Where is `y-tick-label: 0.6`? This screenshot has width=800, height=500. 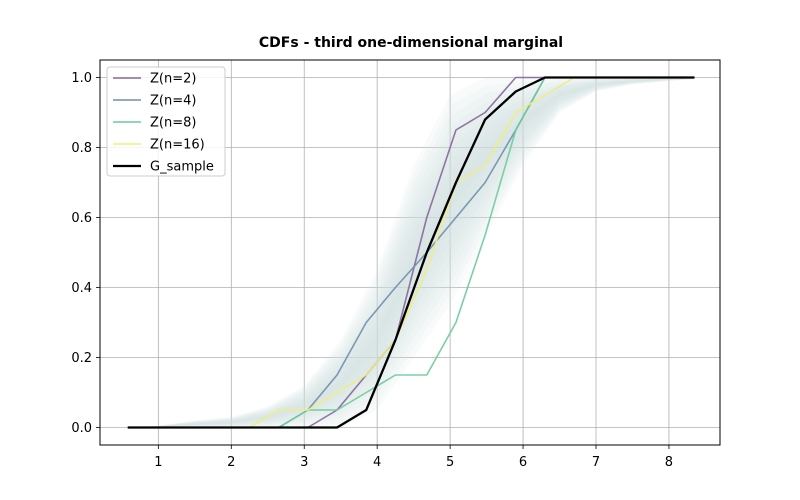
y-tick-label: 0.6 is located at coordinates (81, 218).